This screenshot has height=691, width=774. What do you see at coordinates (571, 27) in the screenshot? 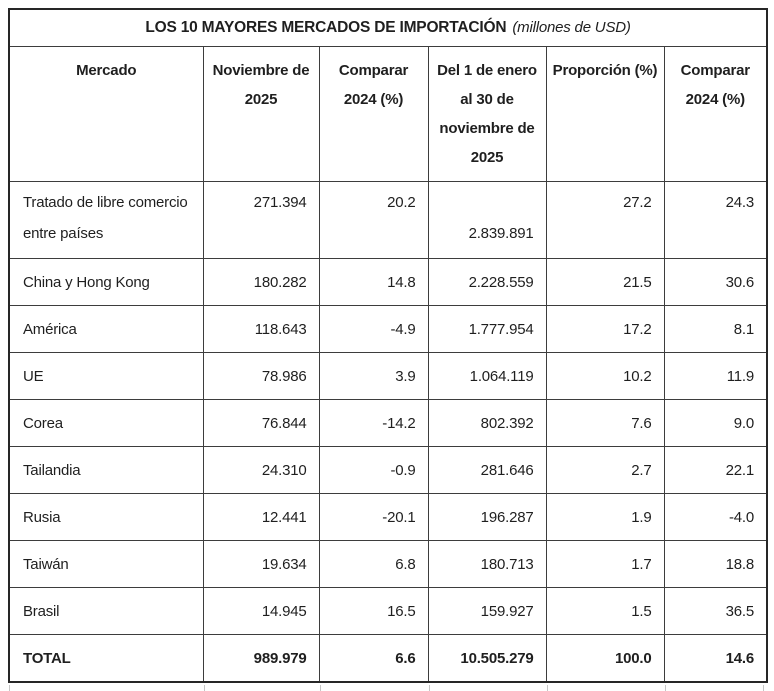
I see `table-title-unit-note: (millones de USD)` at bounding box center [571, 27].